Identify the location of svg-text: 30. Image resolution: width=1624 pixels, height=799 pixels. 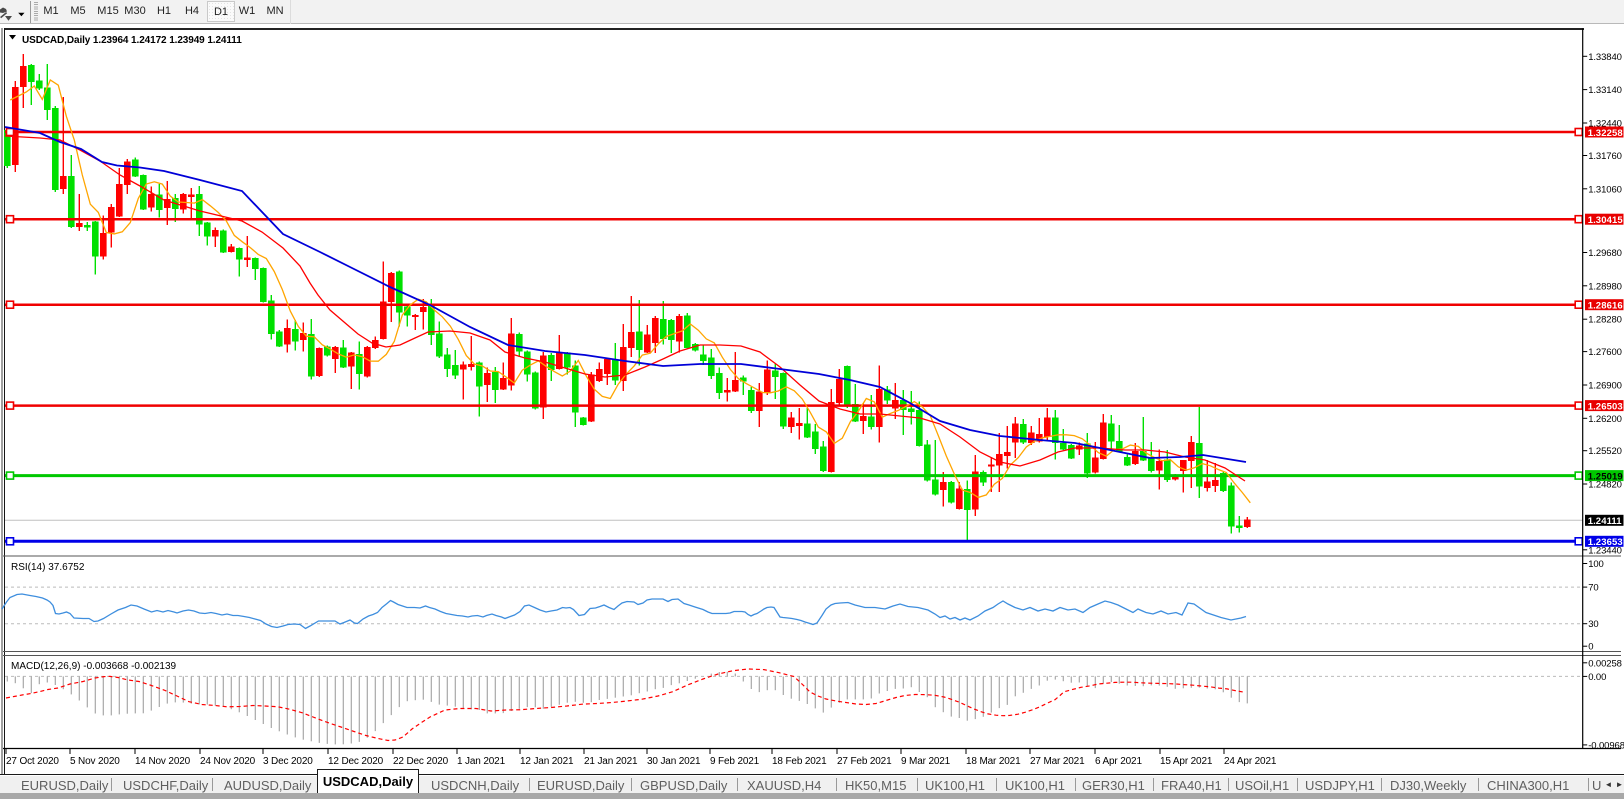
(1593, 624).